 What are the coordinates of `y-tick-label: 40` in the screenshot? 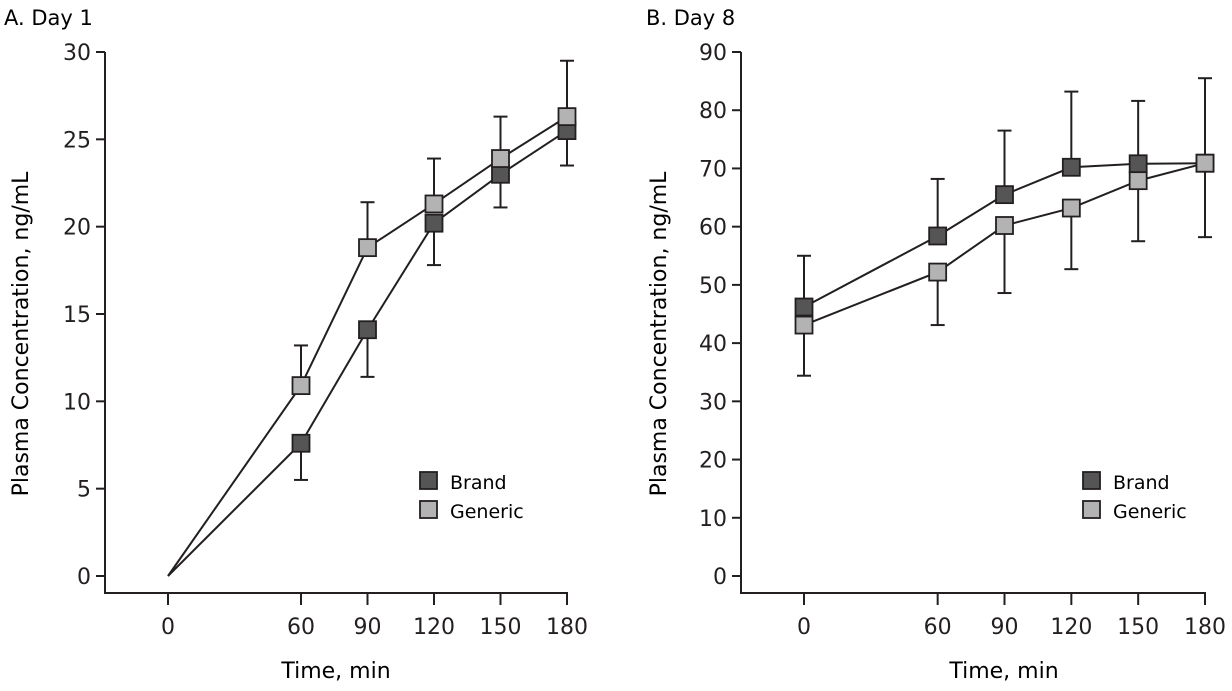 It's located at (713, 344).